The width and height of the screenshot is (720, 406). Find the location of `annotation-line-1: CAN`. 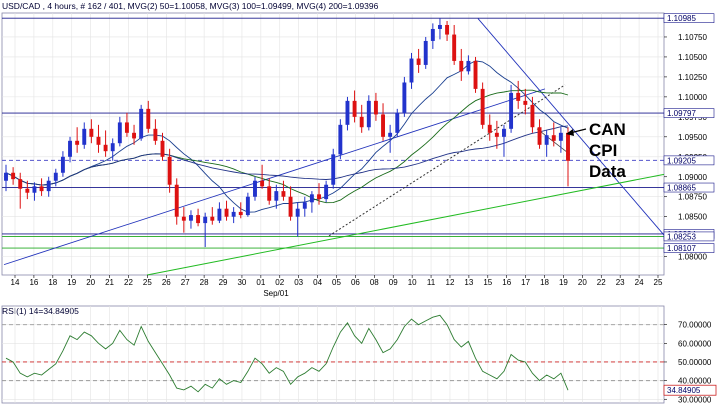

annotation-line-1: CAN is located at coordinates (607, 129).